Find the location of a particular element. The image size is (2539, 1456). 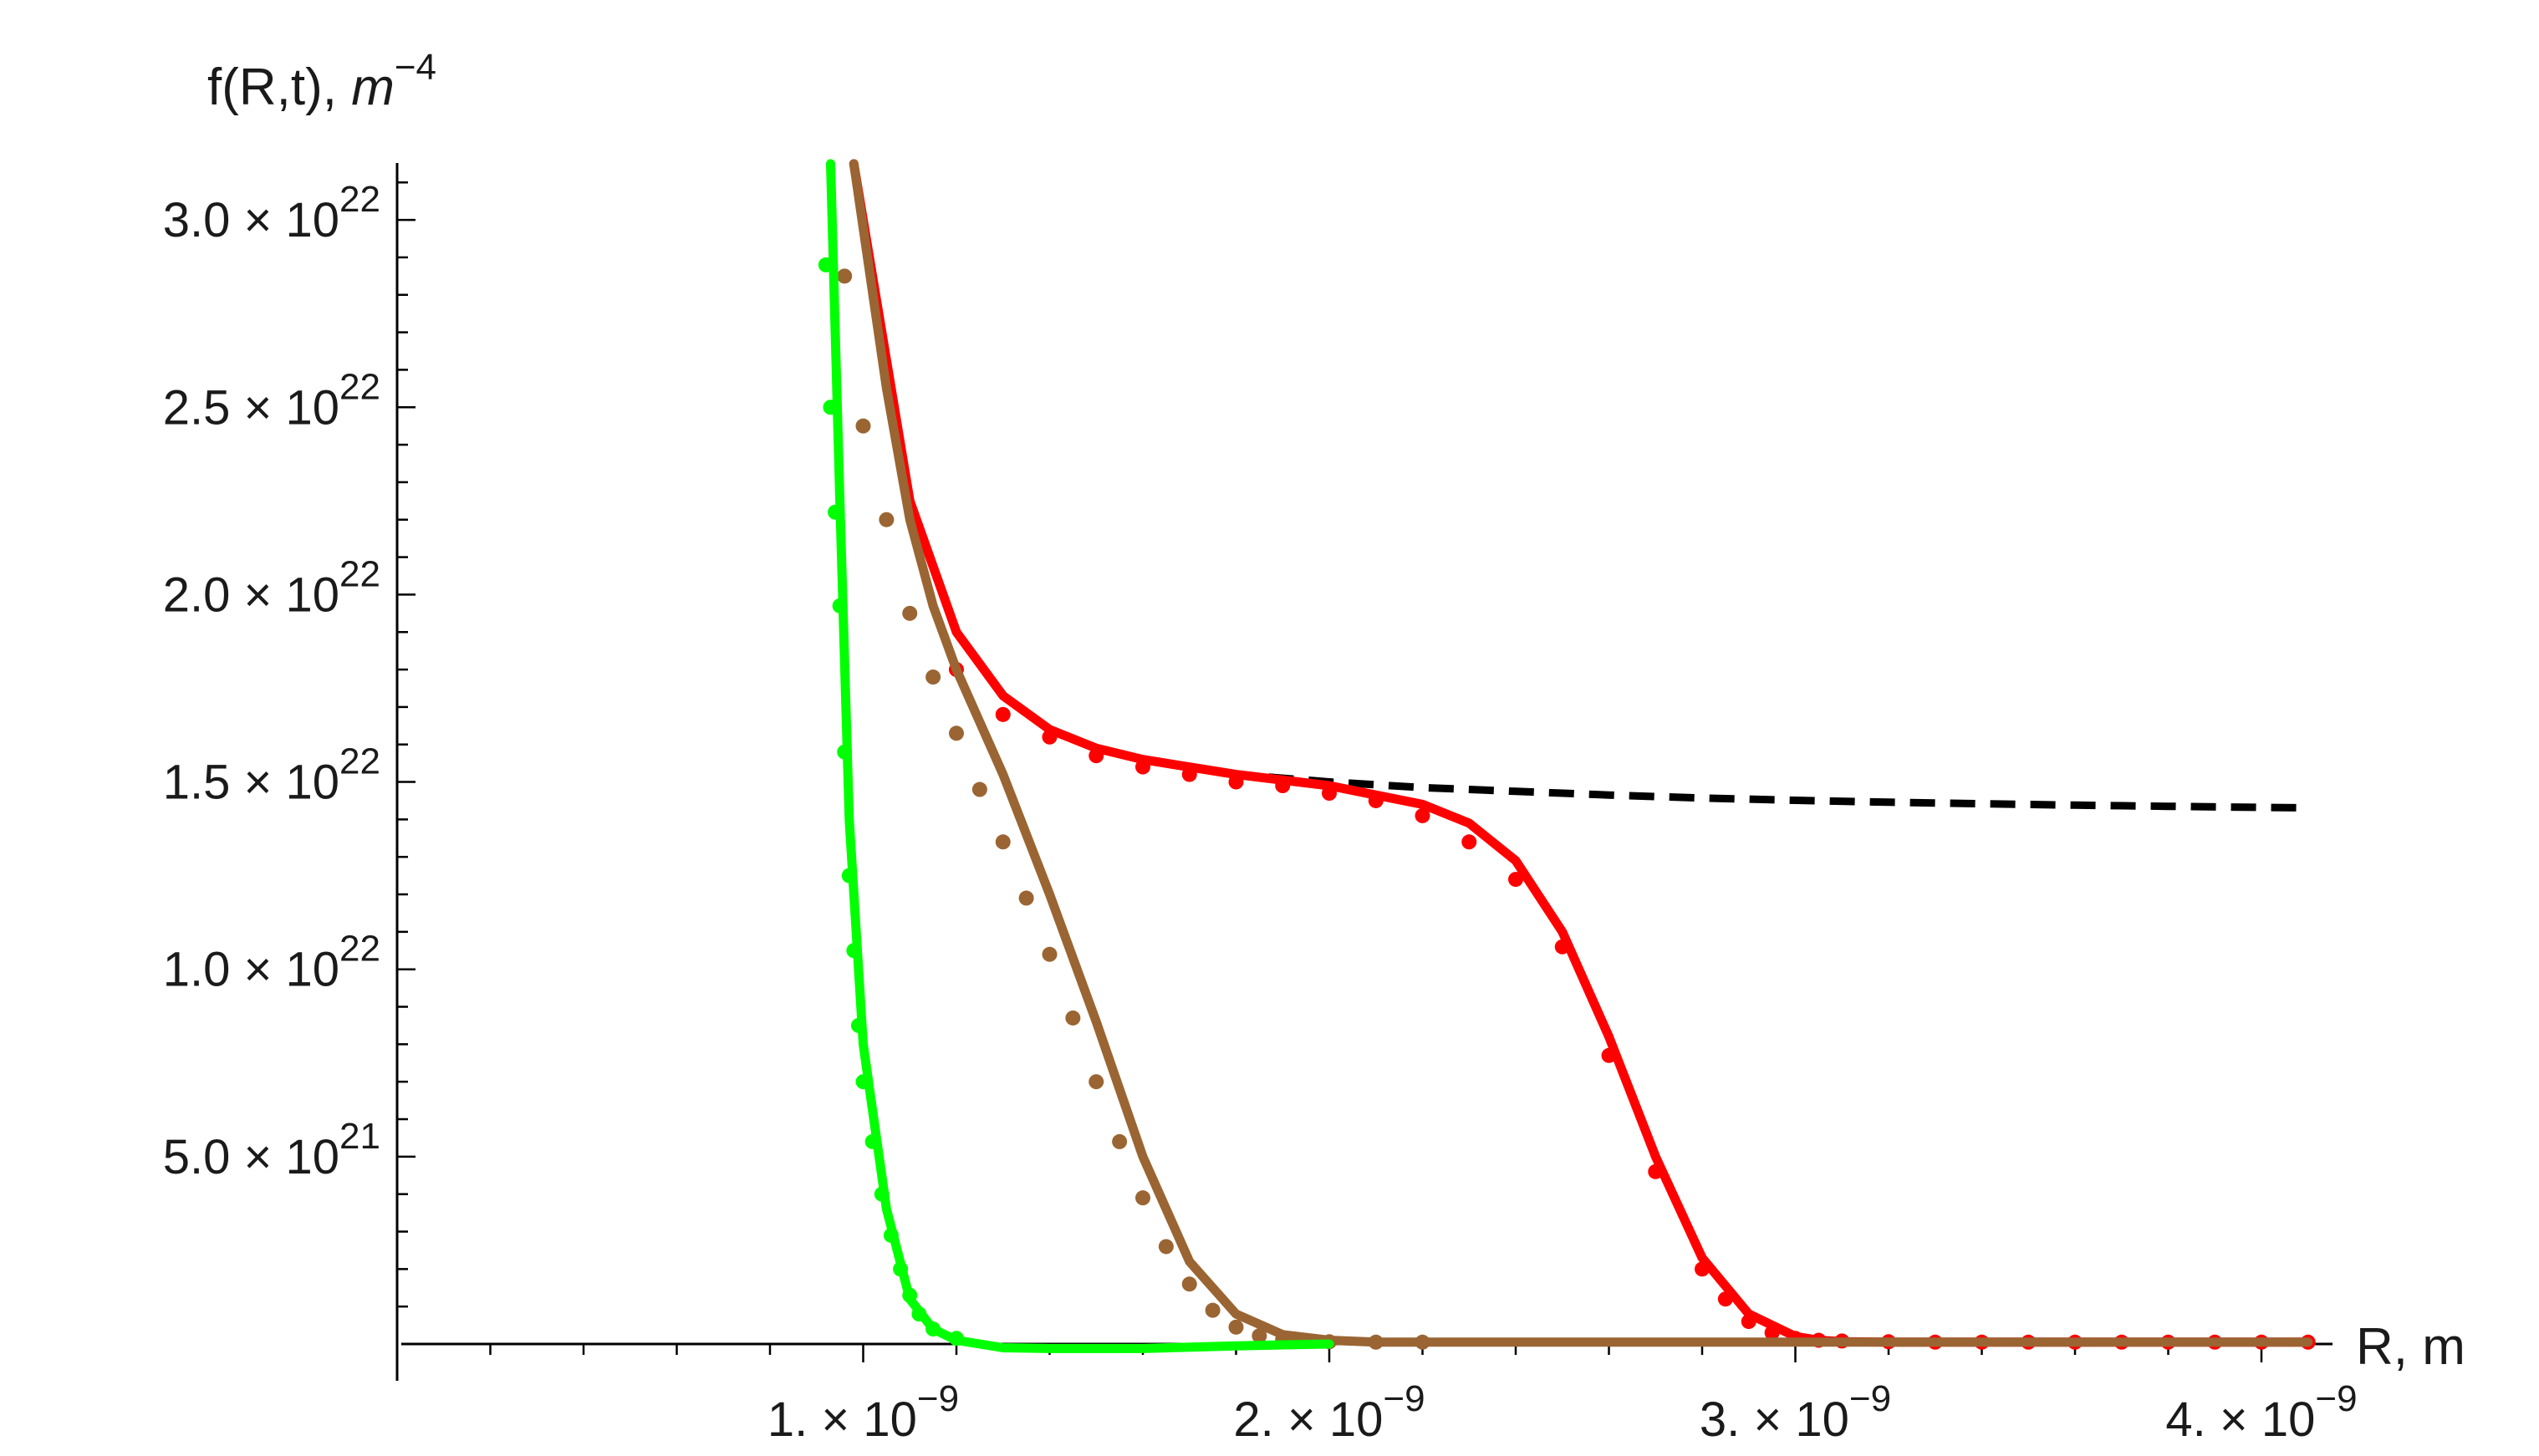

y-axis-title-unit: m is located at coordinates (373, 87).